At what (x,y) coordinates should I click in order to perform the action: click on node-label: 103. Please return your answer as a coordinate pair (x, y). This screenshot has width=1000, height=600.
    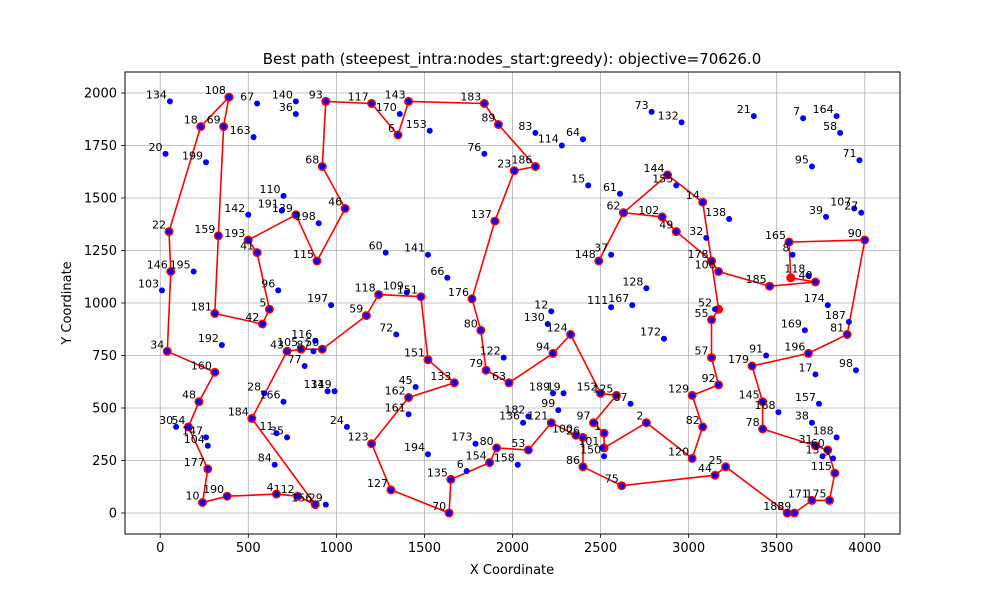
    Looking at the image, I should click on (148, 283).